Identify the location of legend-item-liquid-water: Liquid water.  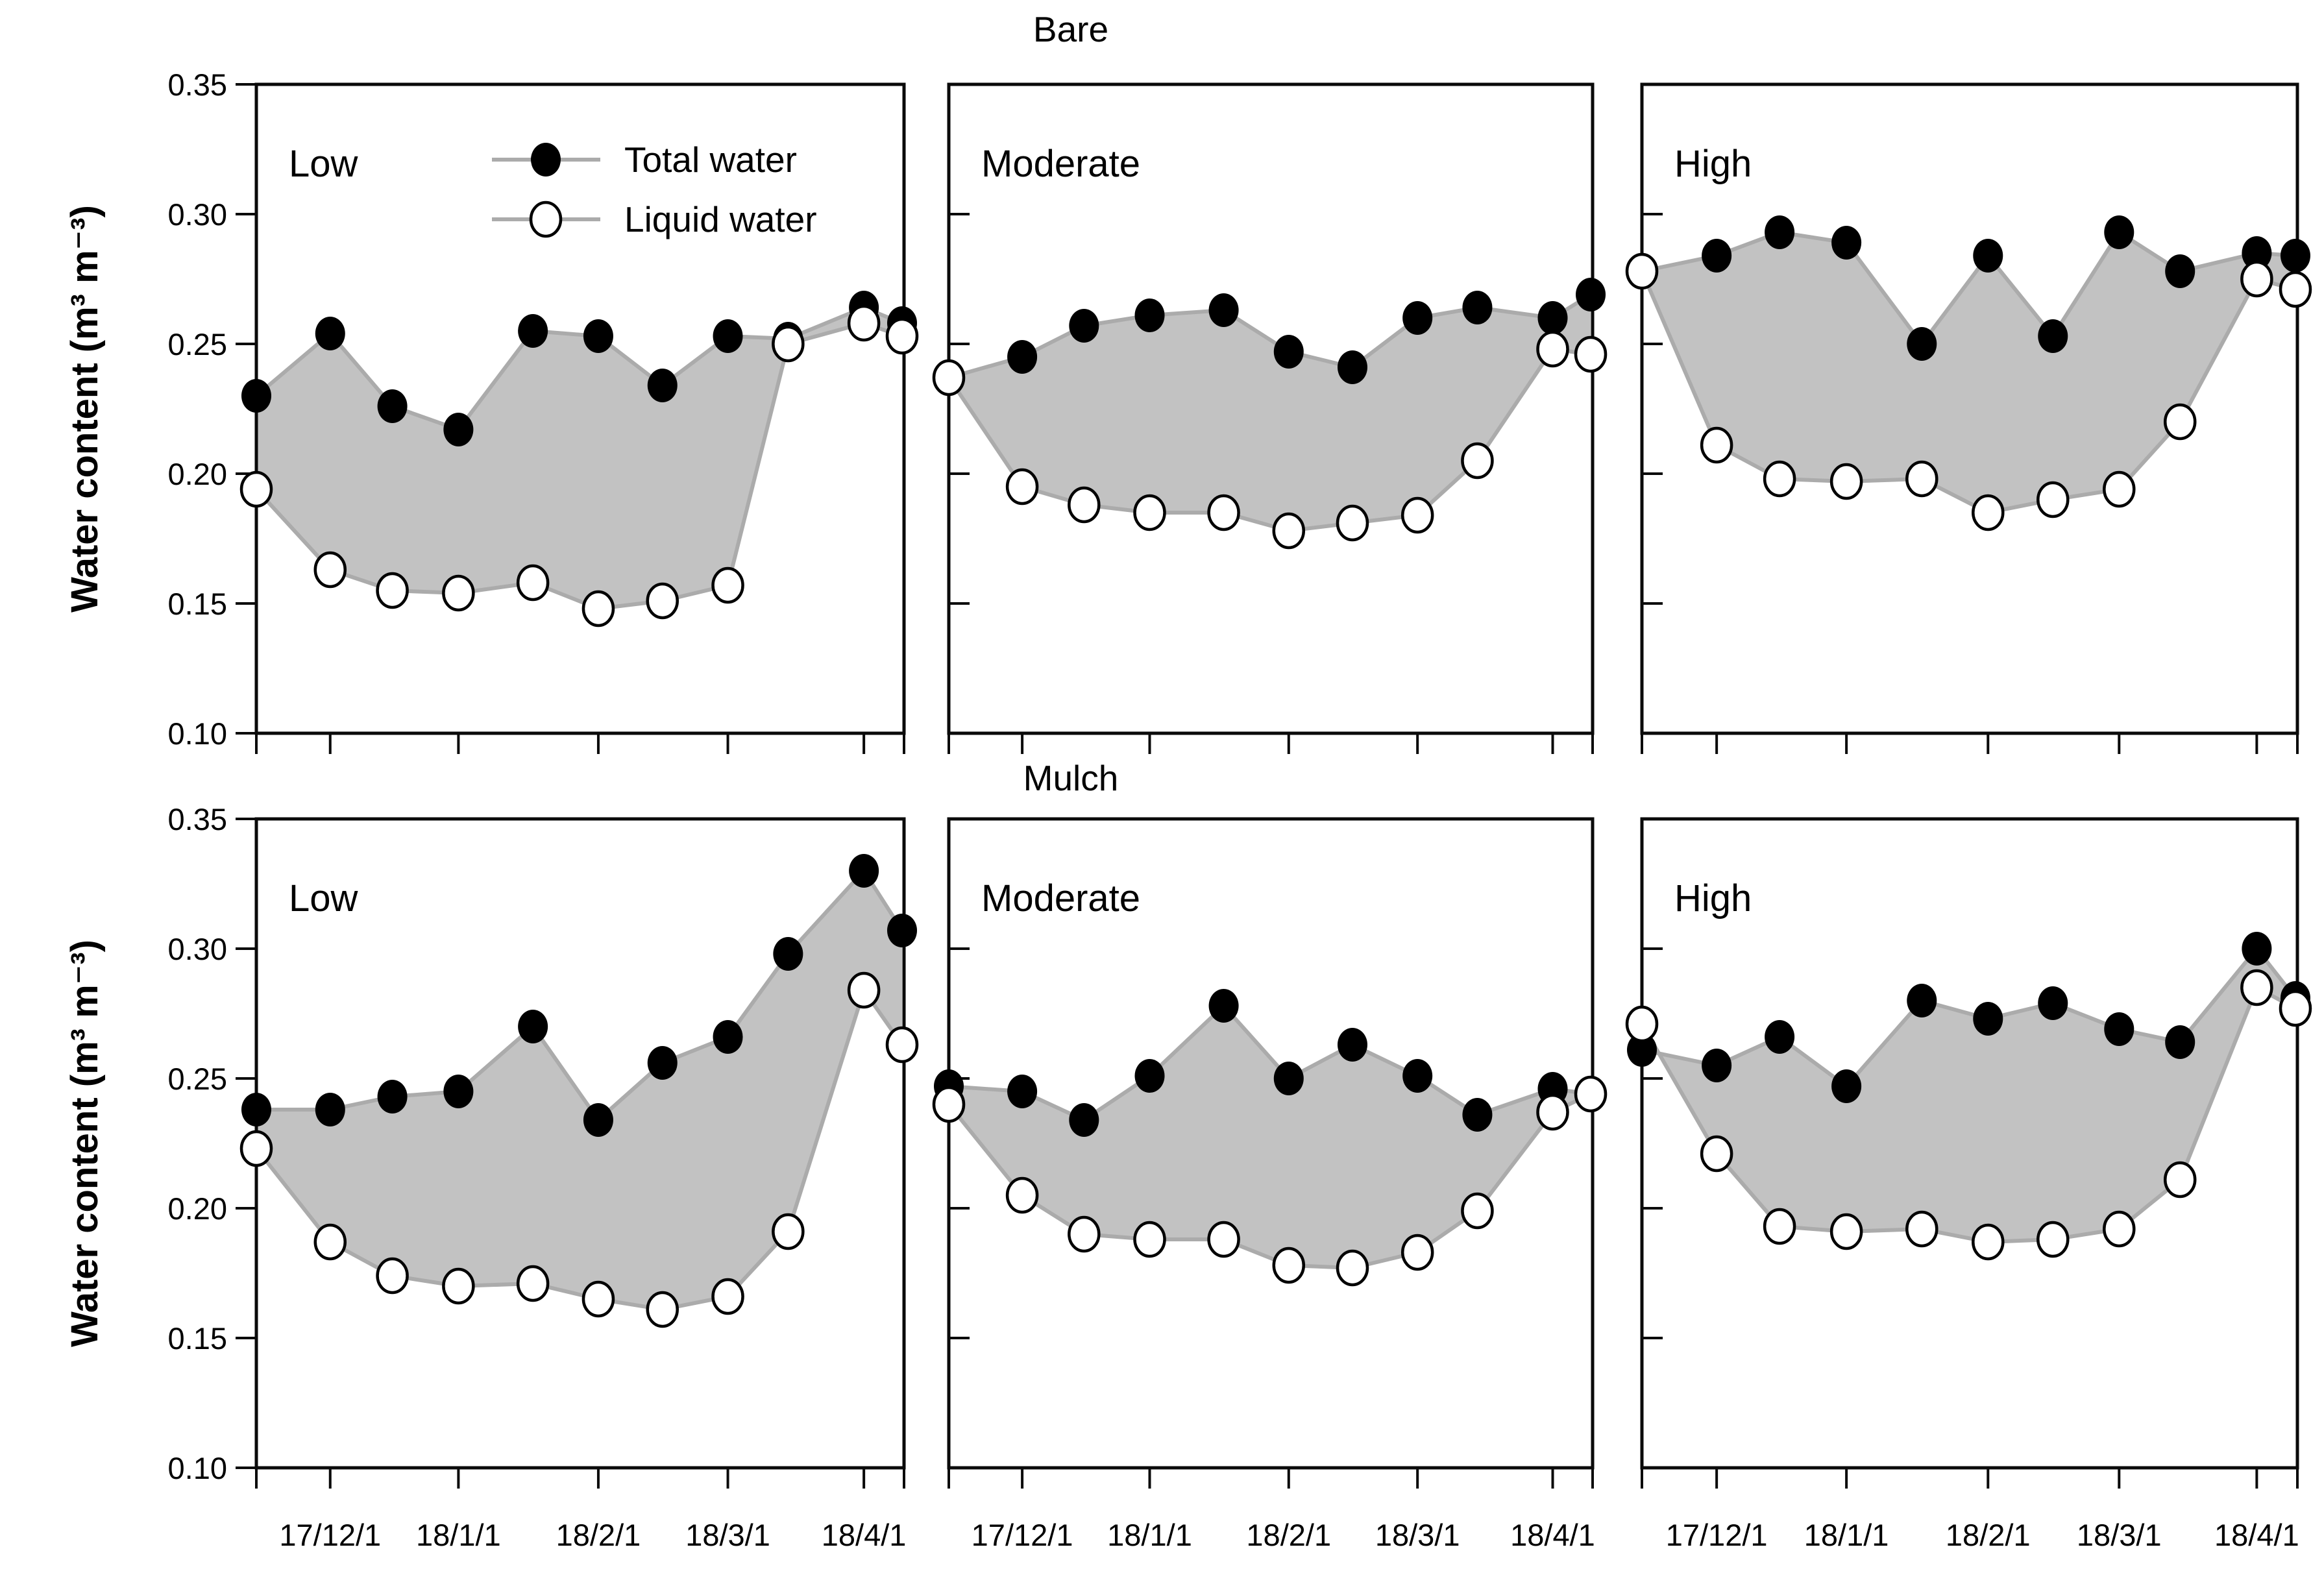
(654, 219).